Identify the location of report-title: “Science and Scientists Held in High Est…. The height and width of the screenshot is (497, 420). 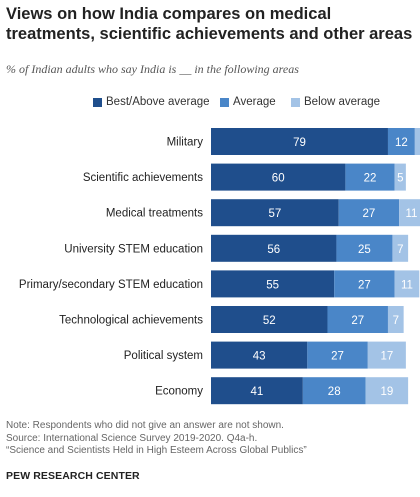
(156, 450).